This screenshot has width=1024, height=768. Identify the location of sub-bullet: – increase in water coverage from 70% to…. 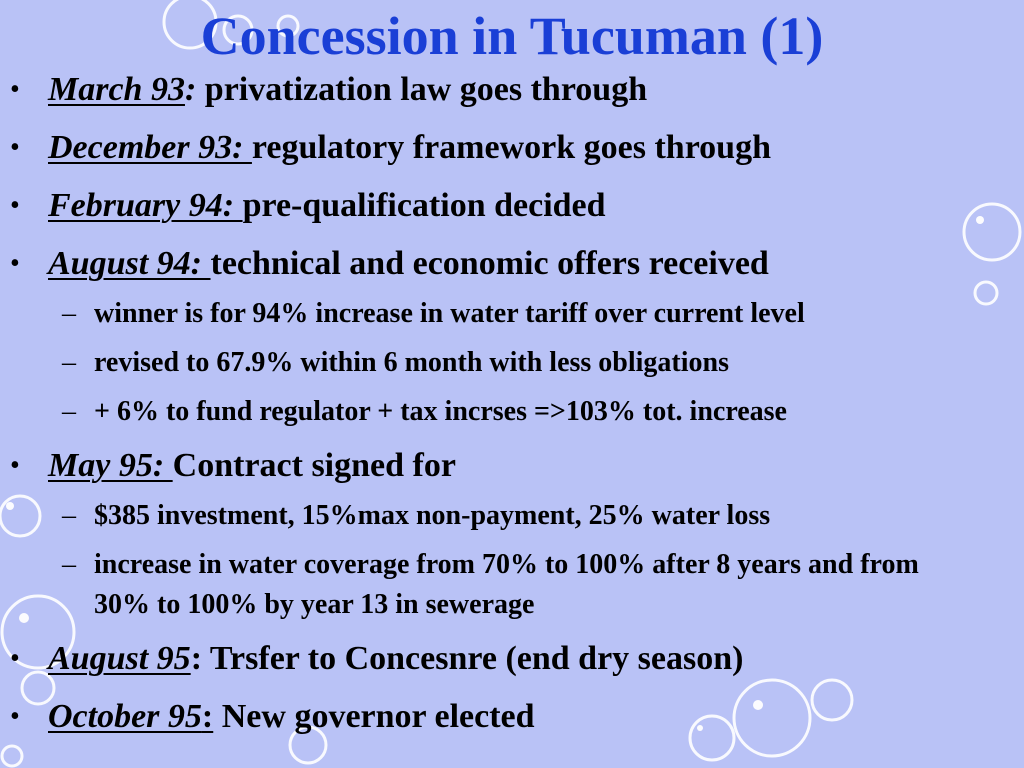
(487, 585).